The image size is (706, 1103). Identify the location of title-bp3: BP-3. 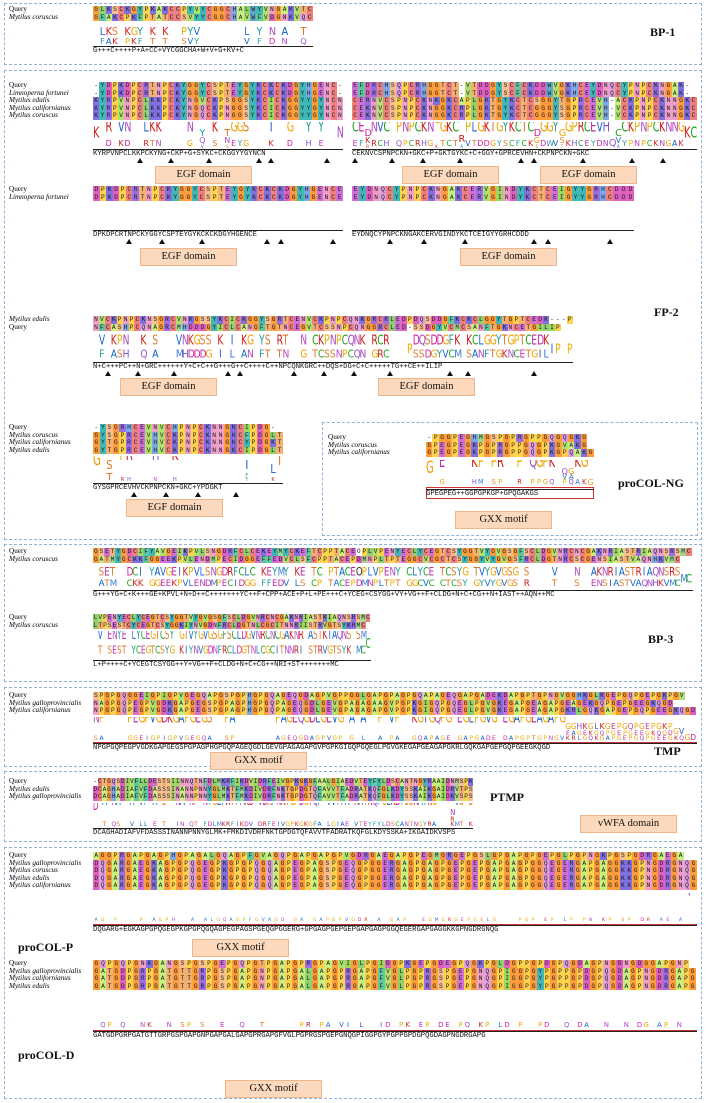
(661, 639).